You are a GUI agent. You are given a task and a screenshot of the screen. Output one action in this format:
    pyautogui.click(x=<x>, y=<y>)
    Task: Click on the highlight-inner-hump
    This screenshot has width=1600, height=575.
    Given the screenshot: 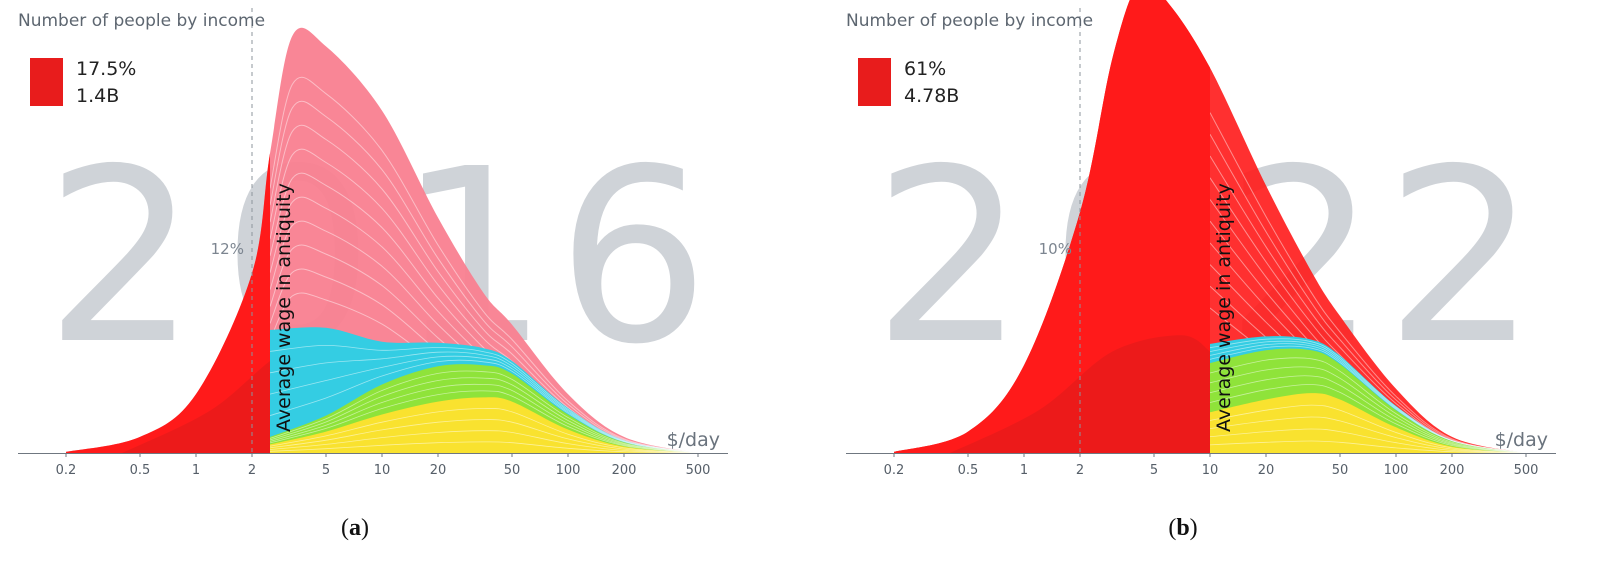 What is the action you would take?
    pyautogui.click(x=196, y=402)
    